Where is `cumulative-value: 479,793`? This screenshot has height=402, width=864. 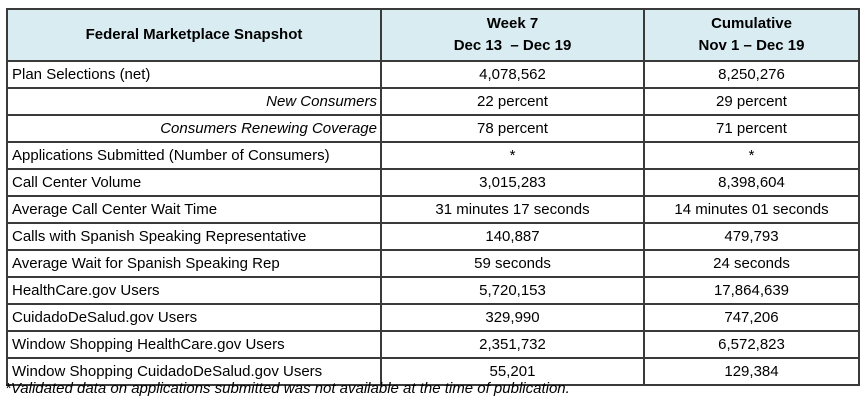
cumulative-value: 479,793 is located at coordinates (751, 236).